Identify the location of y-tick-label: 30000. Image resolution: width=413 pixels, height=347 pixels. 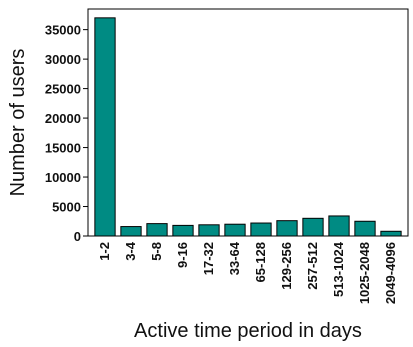
(63, 59).